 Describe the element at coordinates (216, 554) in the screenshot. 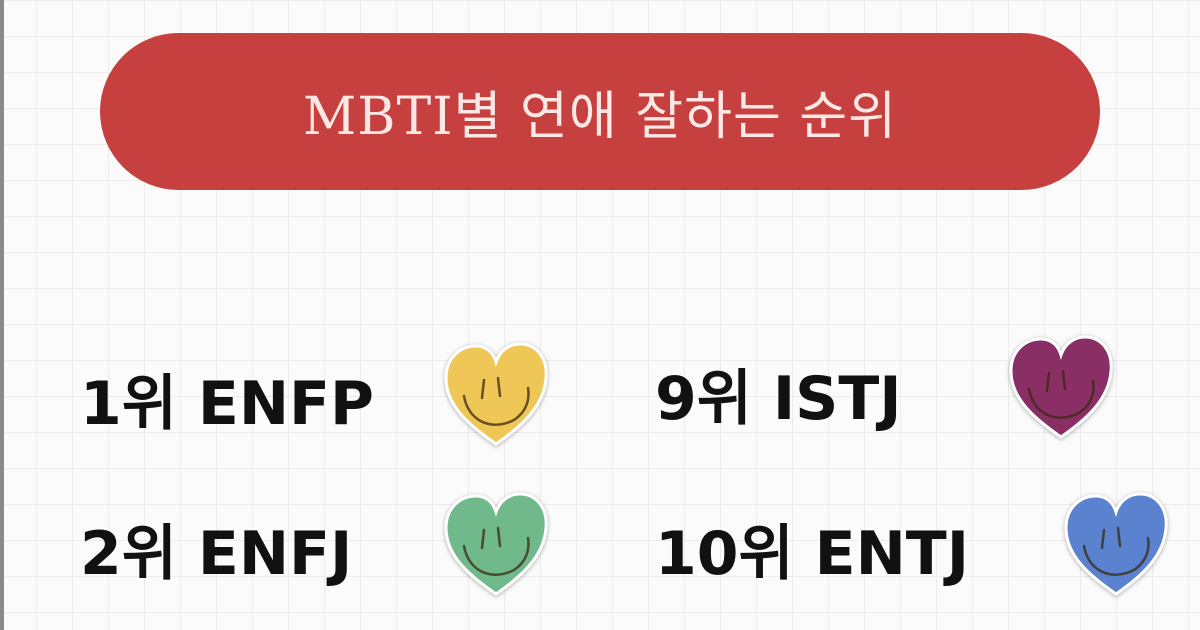

I see `rank-item-2: 2위 ENFJ` at that location.